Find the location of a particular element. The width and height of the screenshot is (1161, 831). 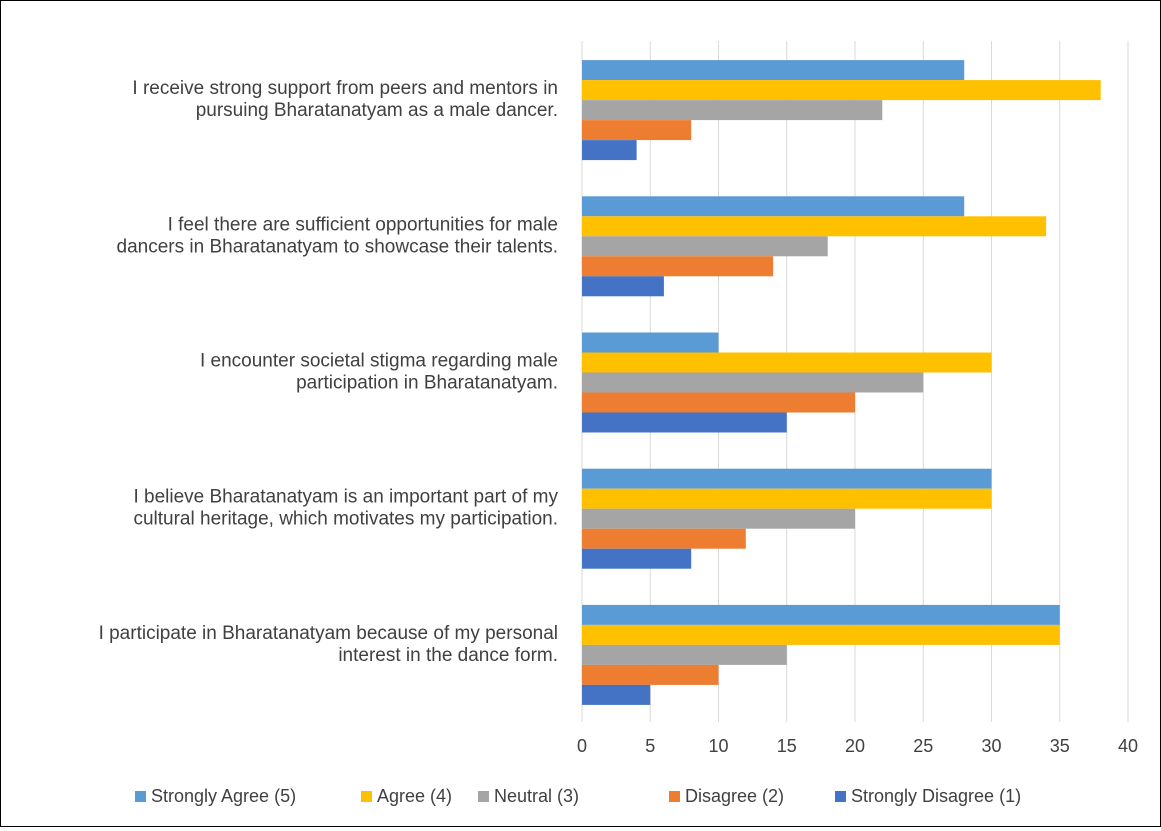

legend-label: Agree (4) is located at coordinates (414, 796).